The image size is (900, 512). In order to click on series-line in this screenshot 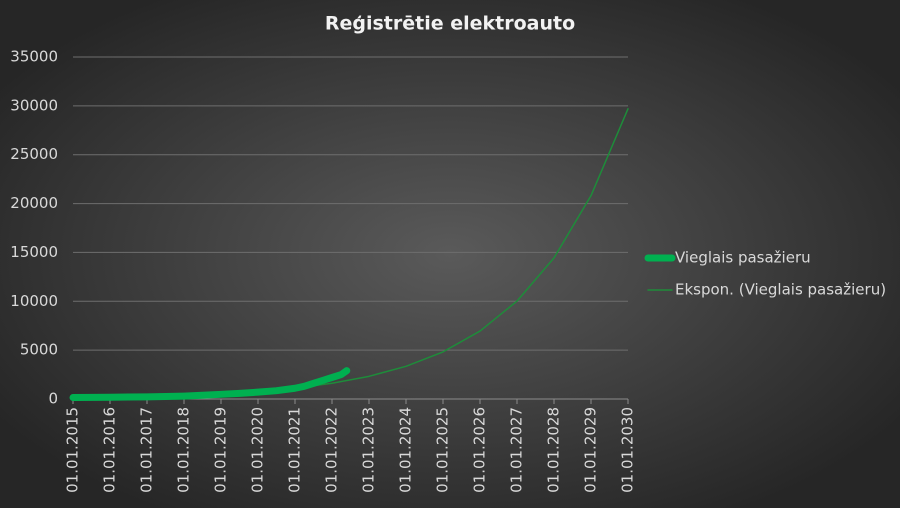, I will do `click(210, 384)`.